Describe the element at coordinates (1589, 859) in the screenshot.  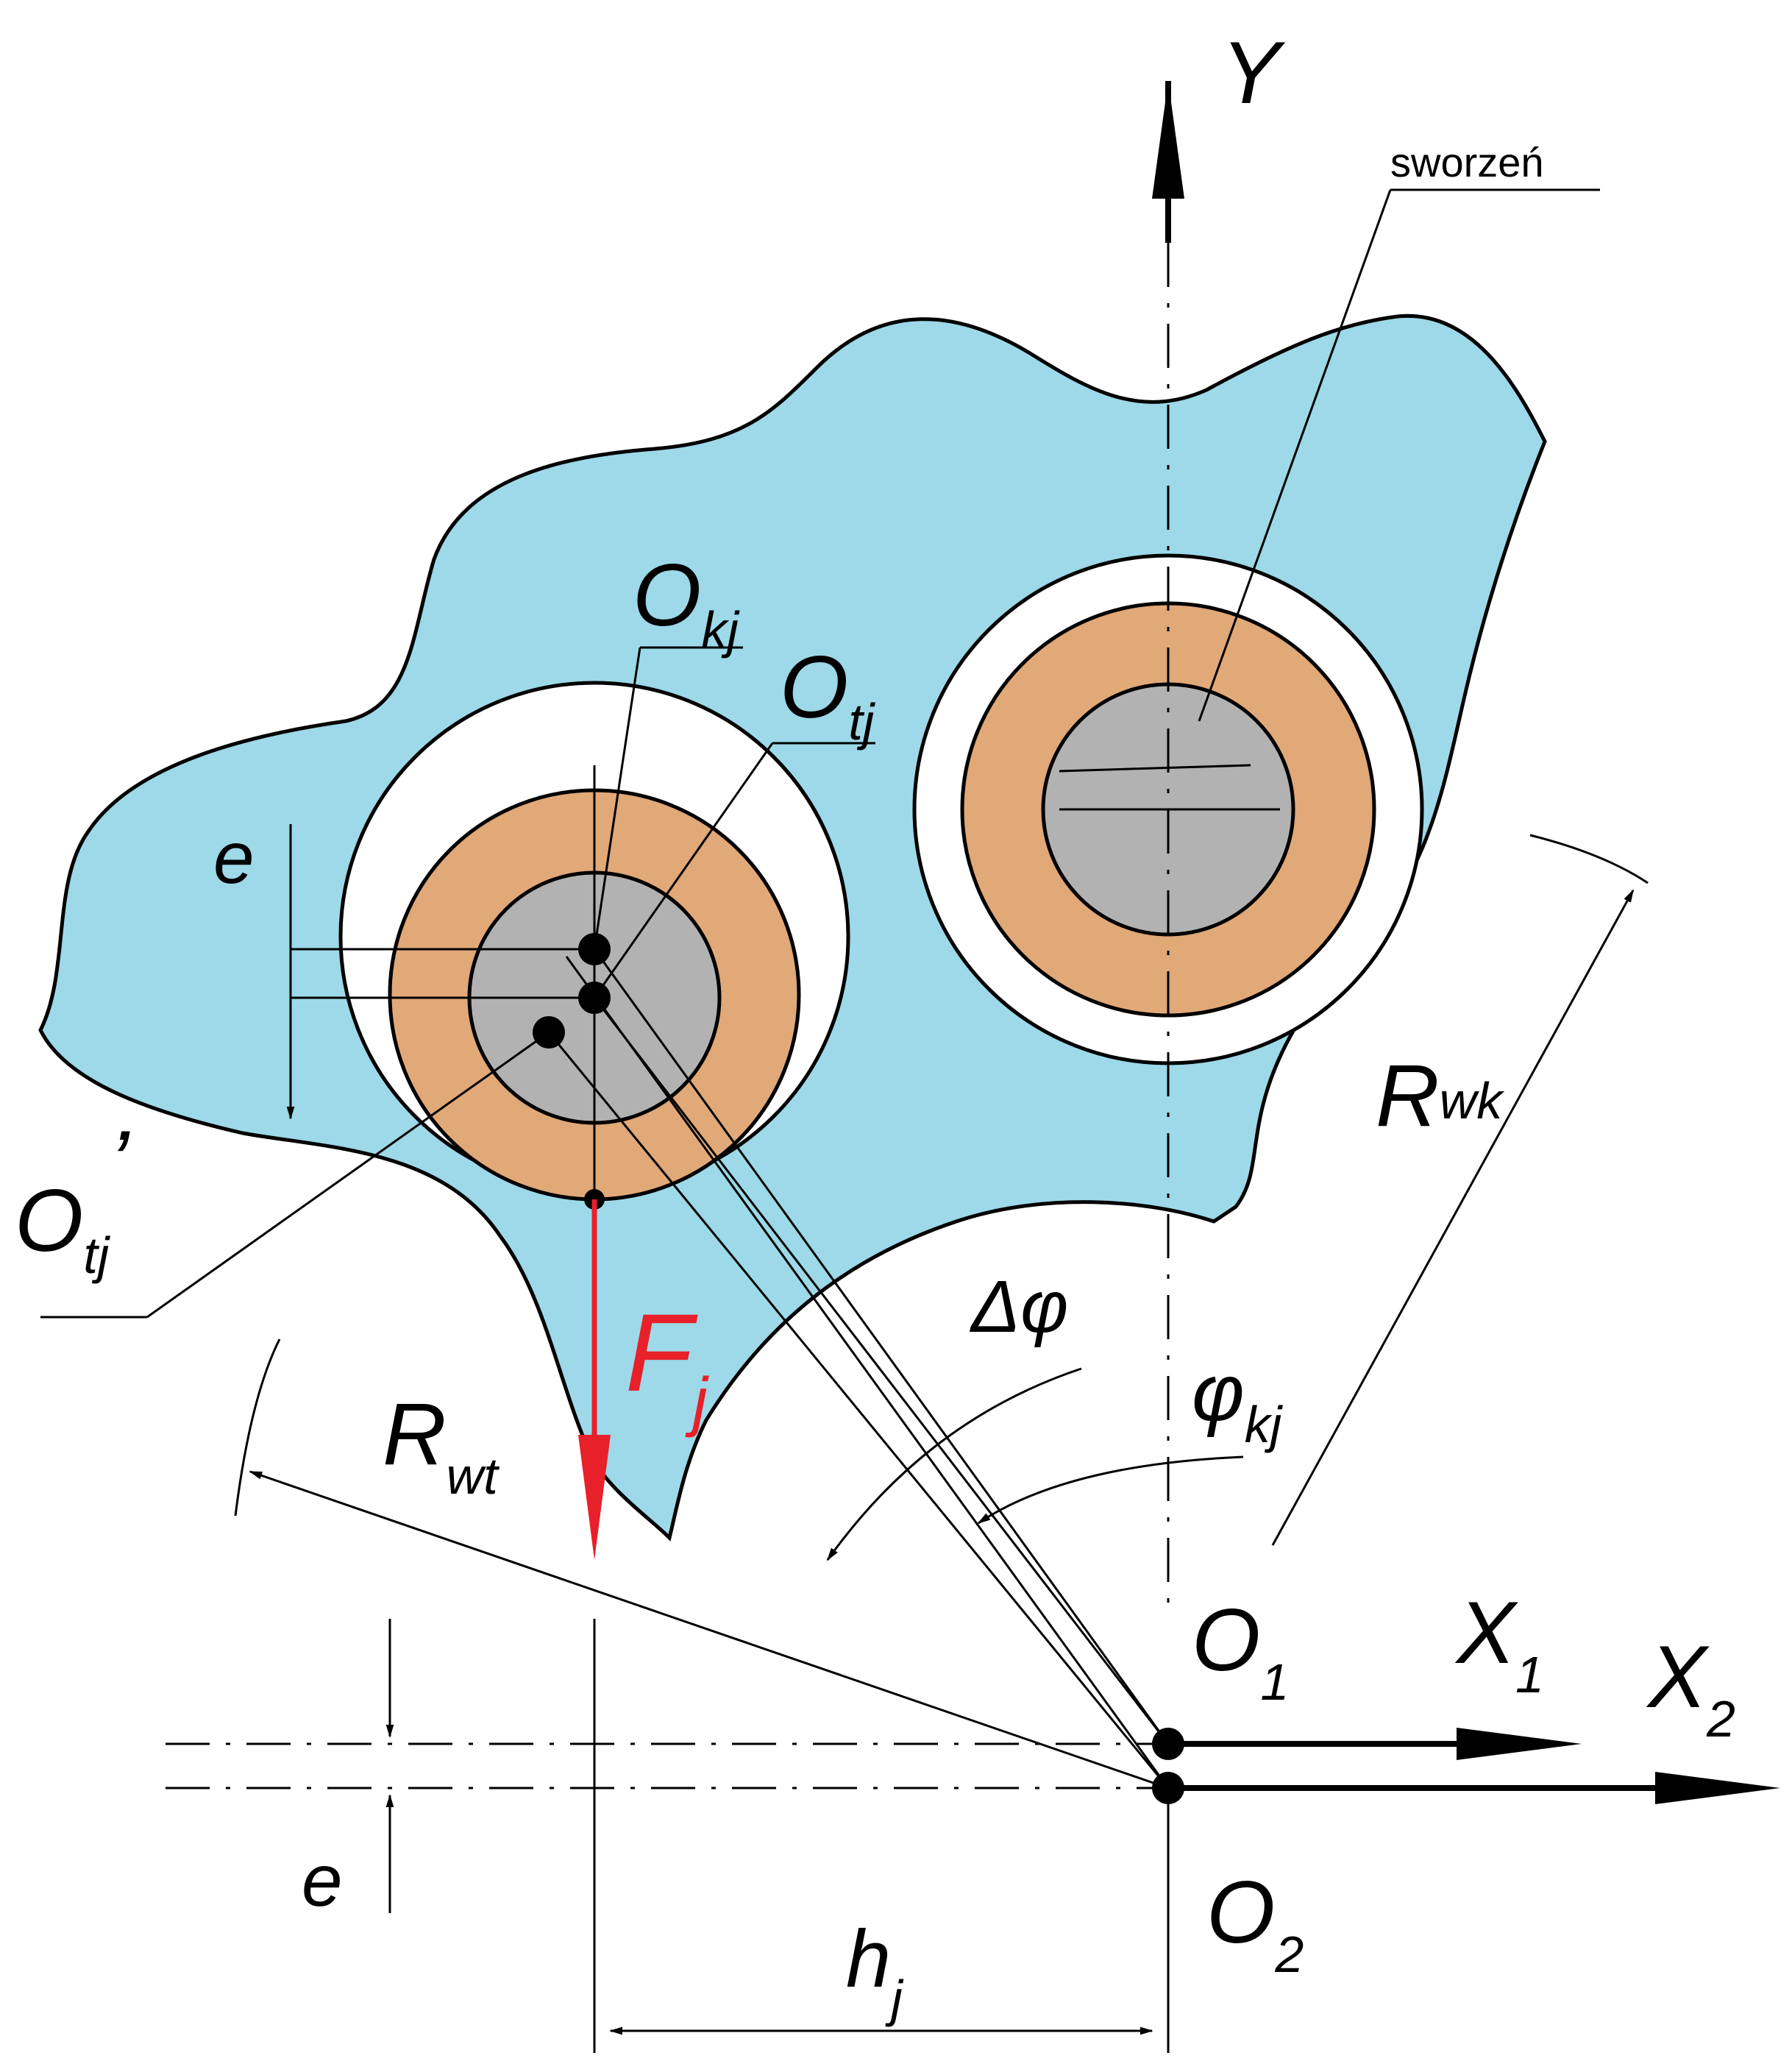
I see `rwk-arc` at that location.